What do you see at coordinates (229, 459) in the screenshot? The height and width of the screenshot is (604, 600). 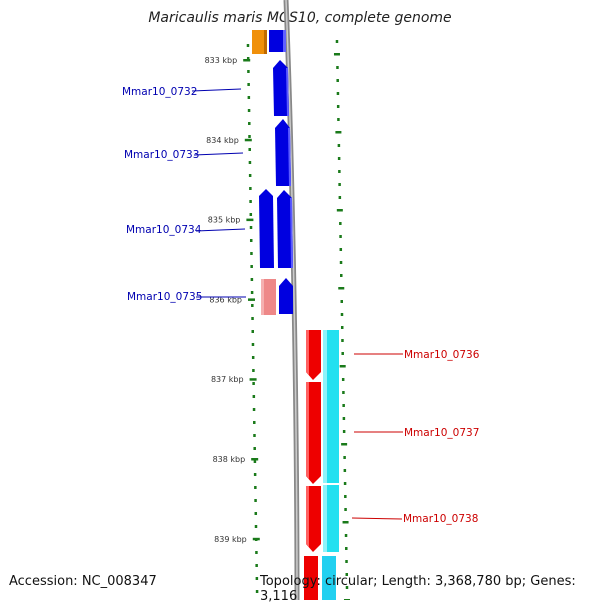 I see `scale-tick-label: 838 kbp` at bounding box center [229, 459].